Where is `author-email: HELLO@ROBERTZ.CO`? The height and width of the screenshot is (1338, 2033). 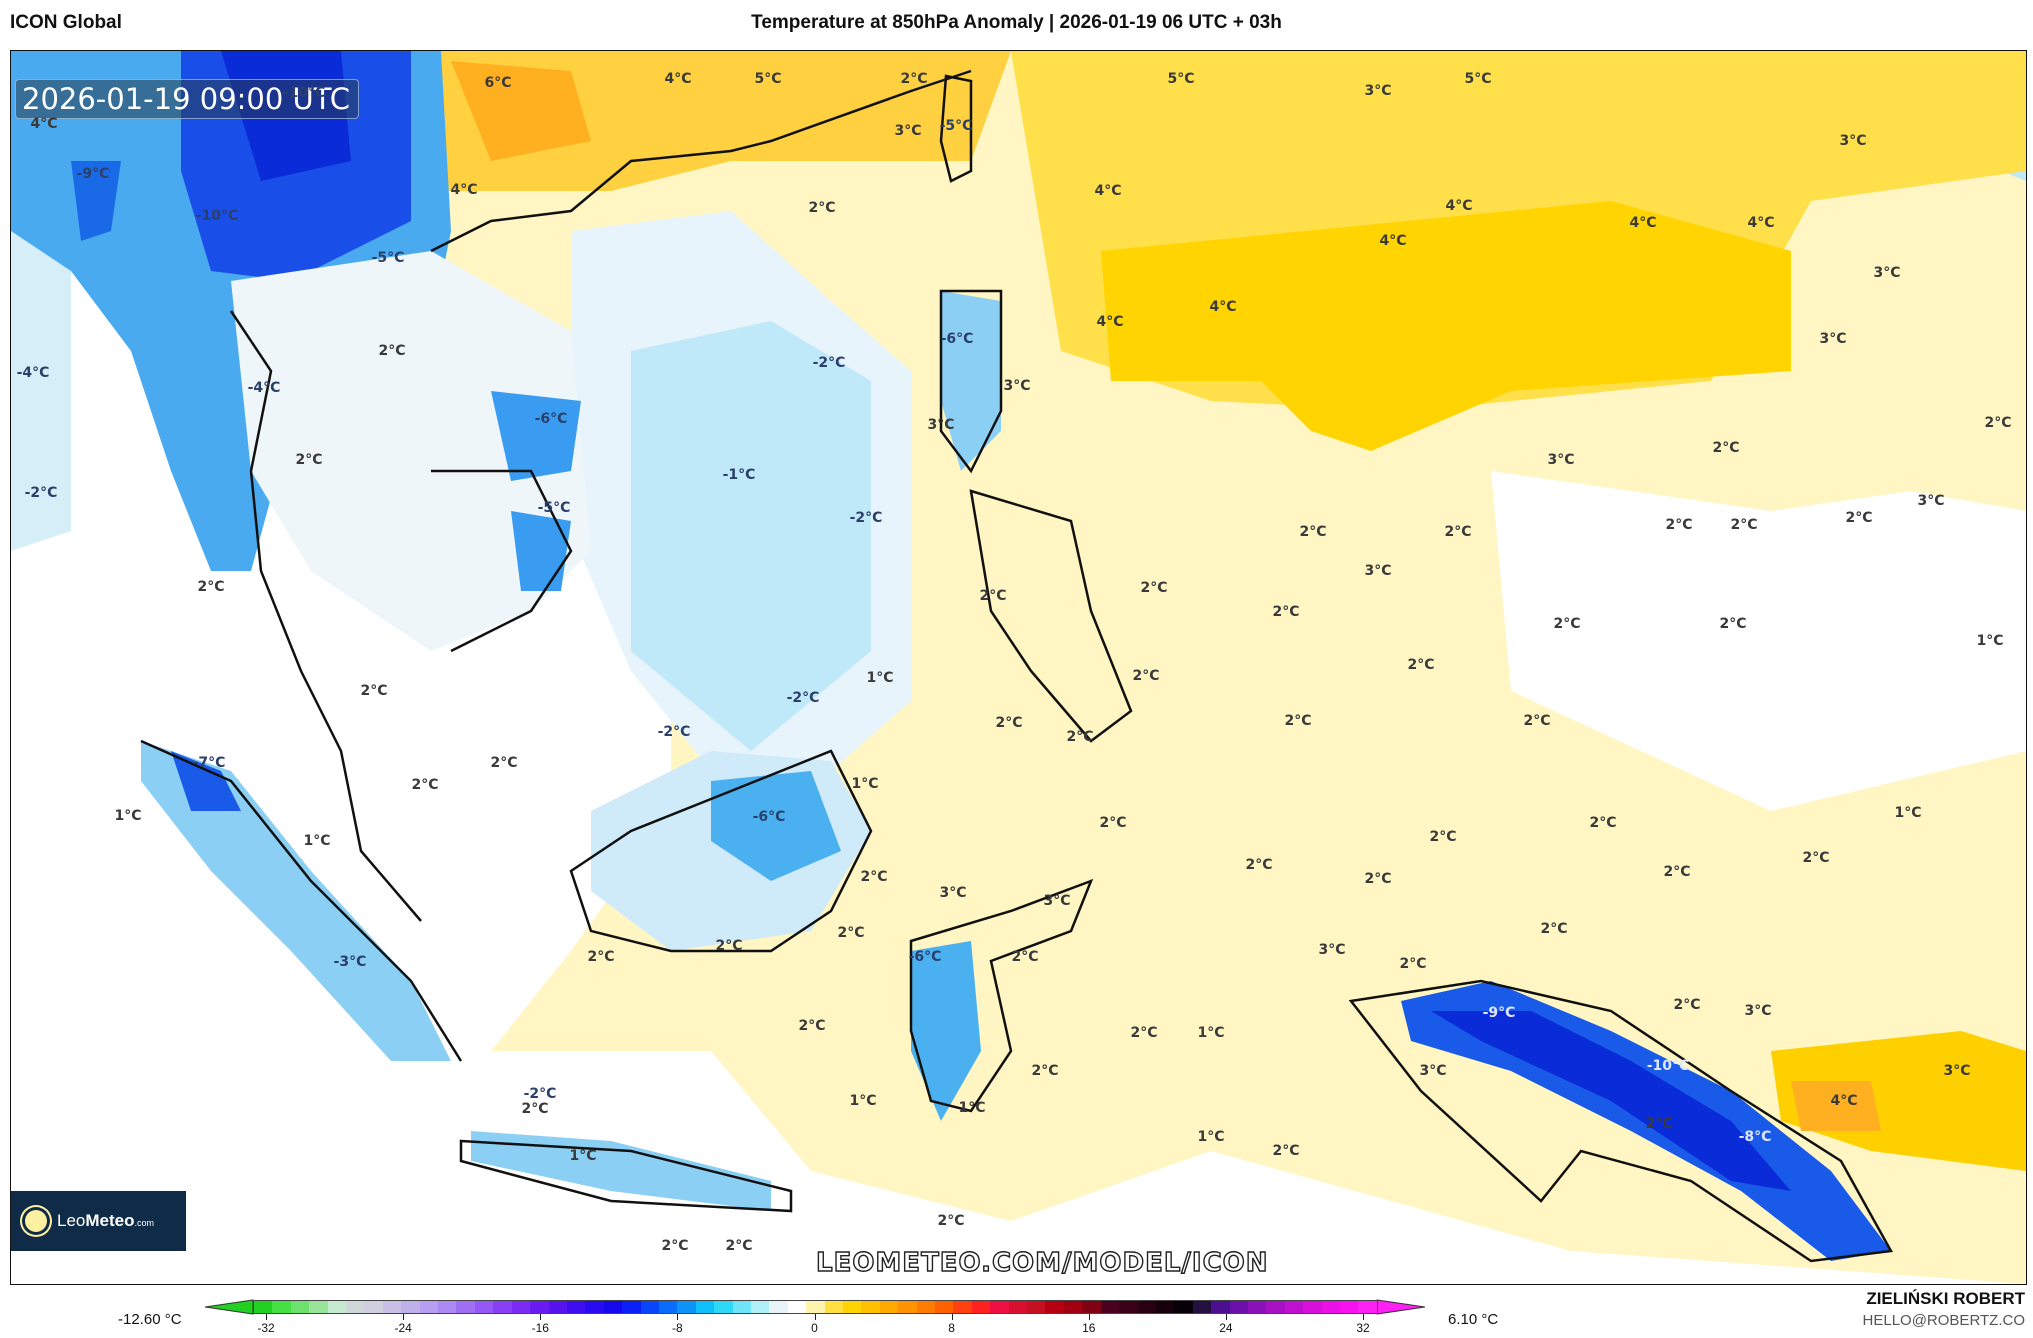
author-email: HELLO@ROBERTZ.CO is located at coordinates (1943, 1320).